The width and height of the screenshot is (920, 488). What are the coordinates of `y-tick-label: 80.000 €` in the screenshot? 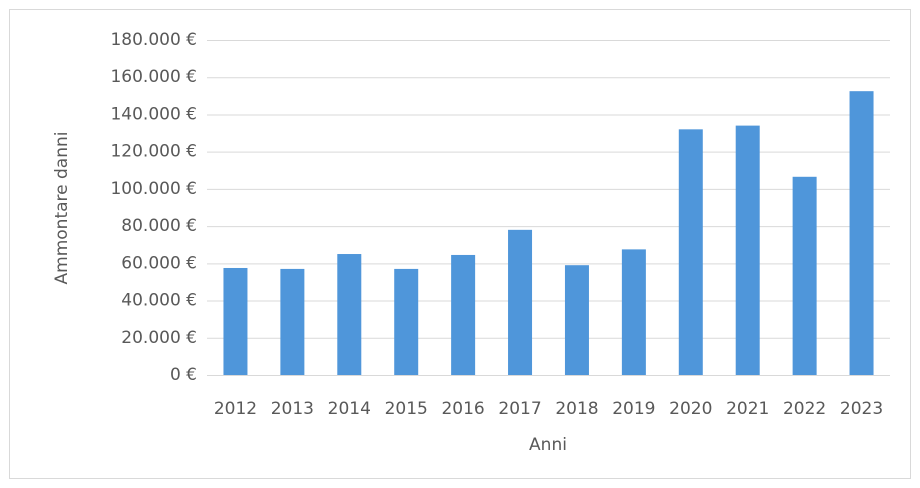 It's located at (159, 226).